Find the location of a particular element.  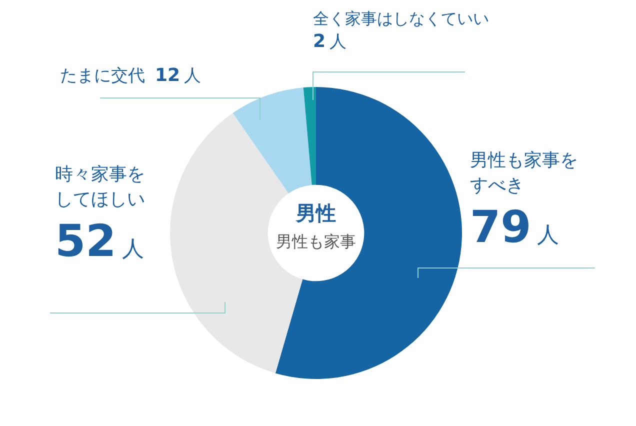

slice-label: 男性も家事をすべき is located at coordinates (524, 173).